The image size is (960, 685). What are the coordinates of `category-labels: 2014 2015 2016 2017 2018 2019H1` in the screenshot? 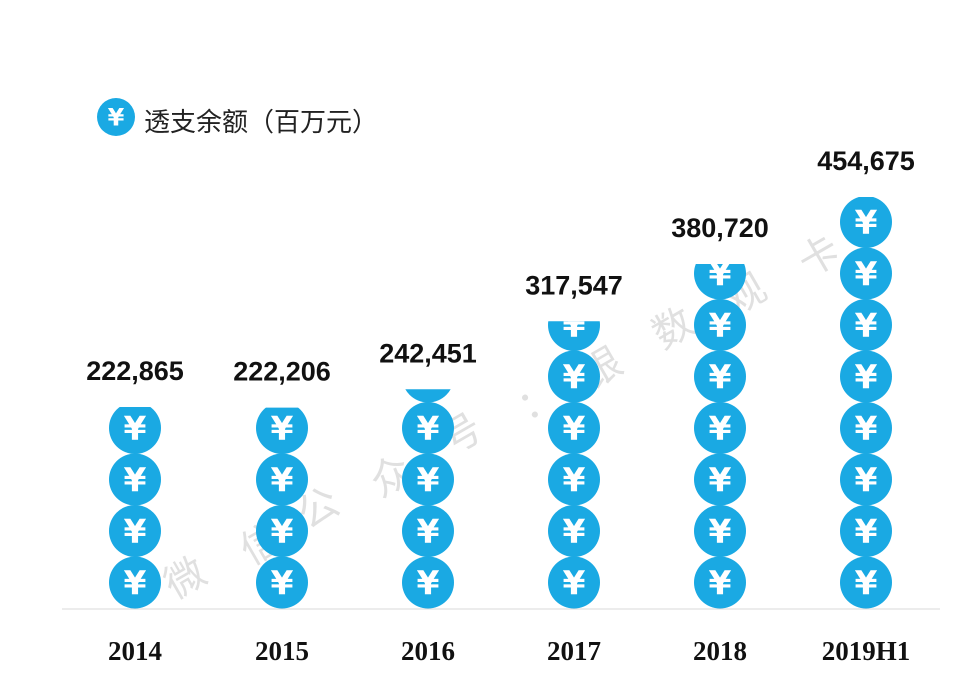 It's located at (509, 651).